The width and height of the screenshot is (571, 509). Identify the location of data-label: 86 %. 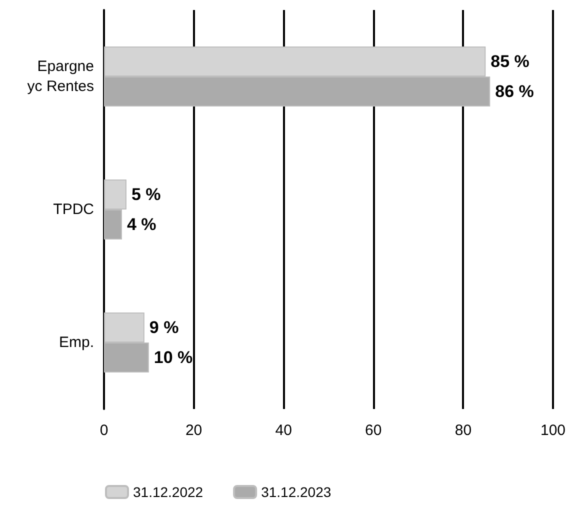
(514, 91).